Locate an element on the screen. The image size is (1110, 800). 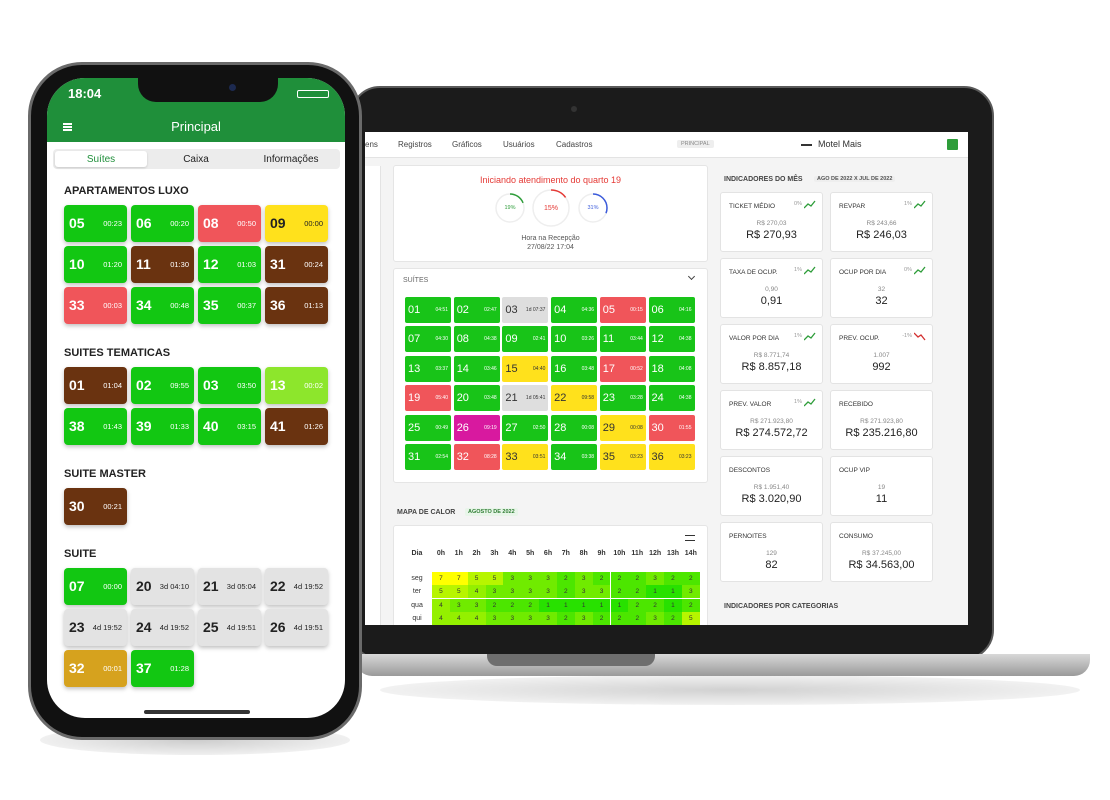
room-number: 36 is located at coordinates (278, 305).